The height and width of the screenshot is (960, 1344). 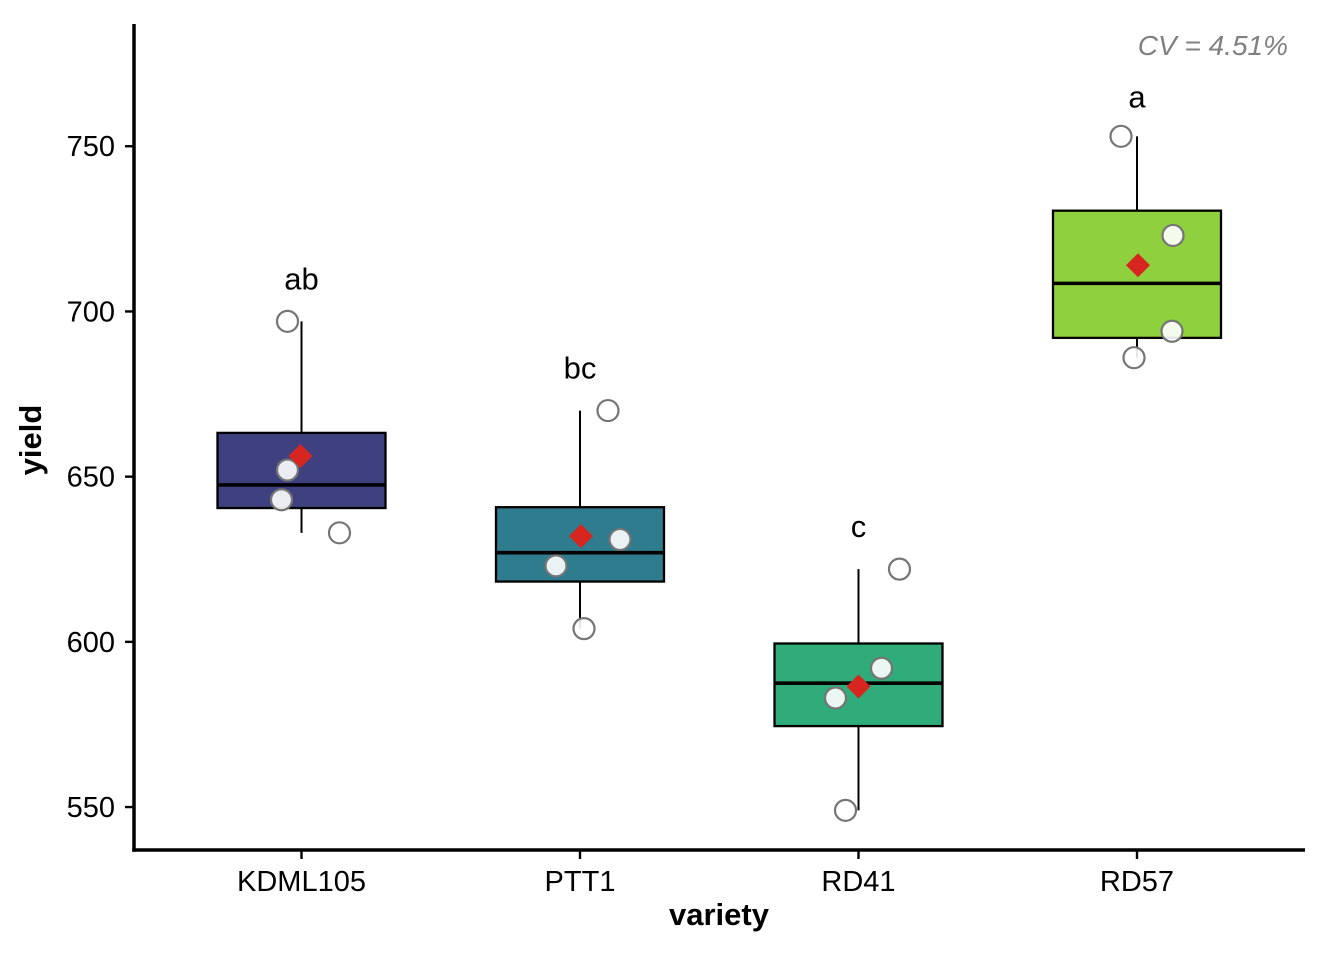 I want to click on x-tick-label: RD57, so click(x=1137, y=882).